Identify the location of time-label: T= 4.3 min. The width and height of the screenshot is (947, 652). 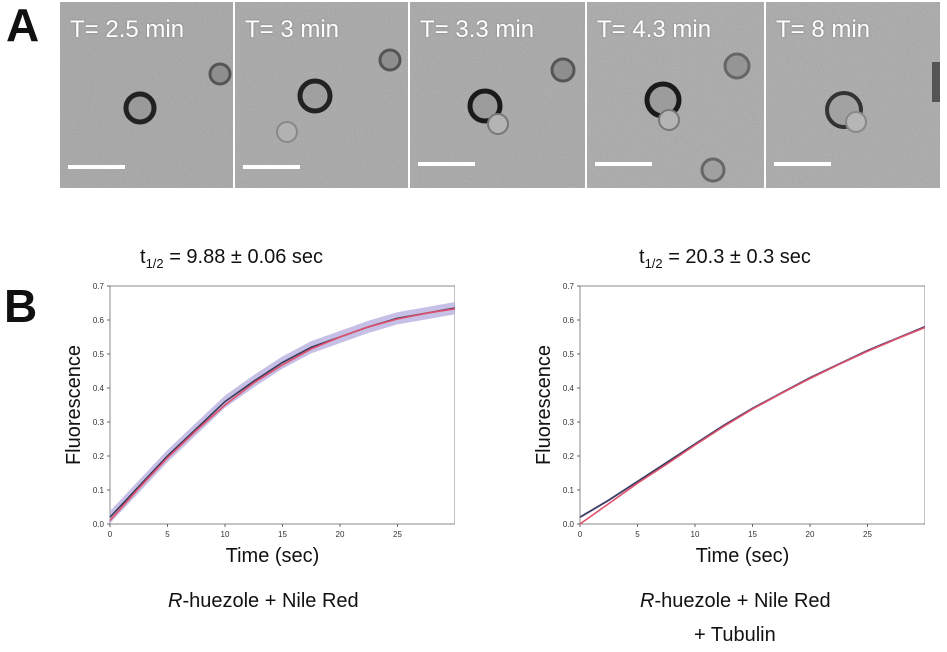
(654, 29).